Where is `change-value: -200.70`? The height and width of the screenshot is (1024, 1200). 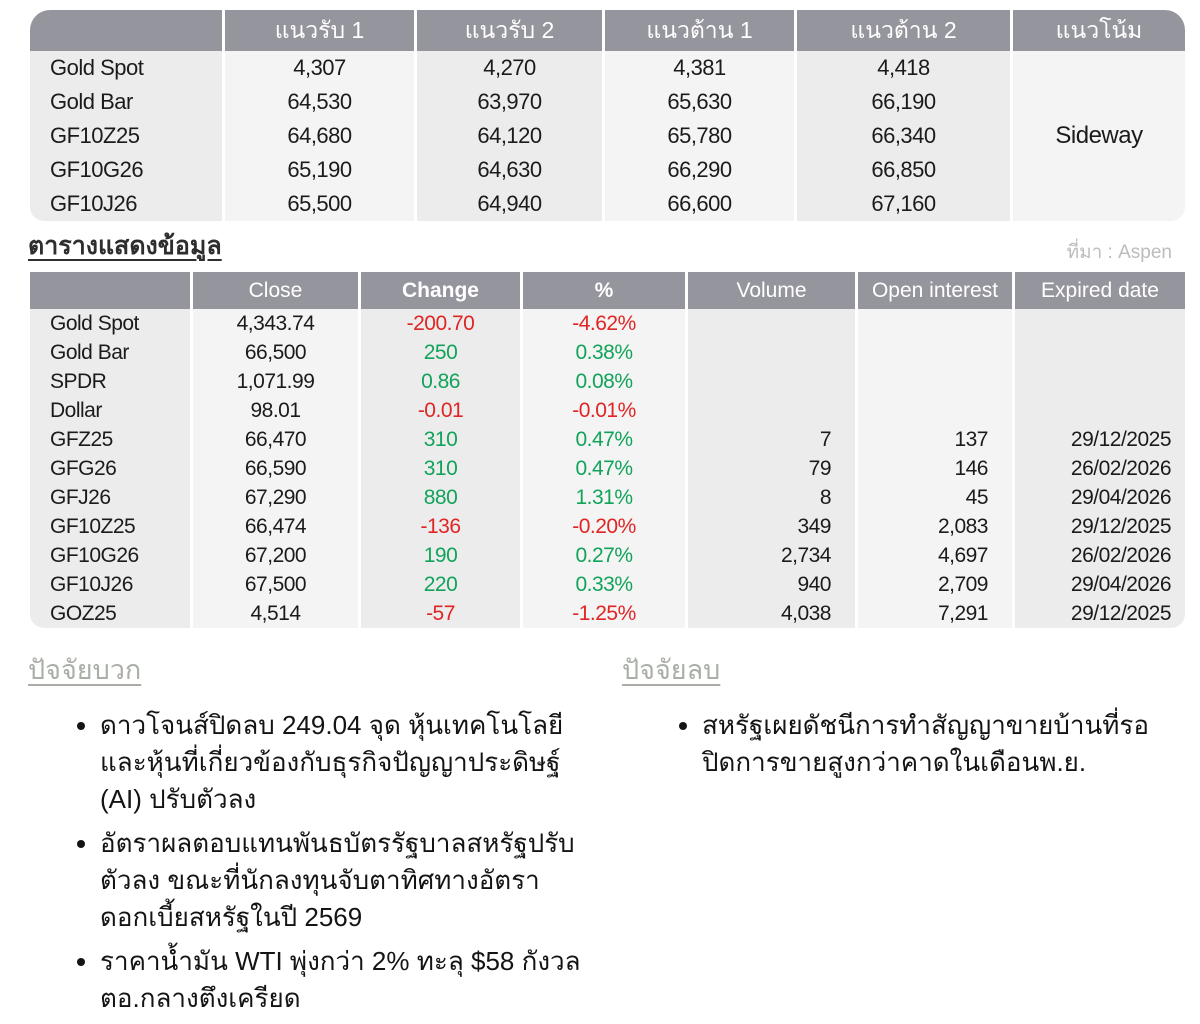
change-value: -200.70 is located at coordinates (439, 323).